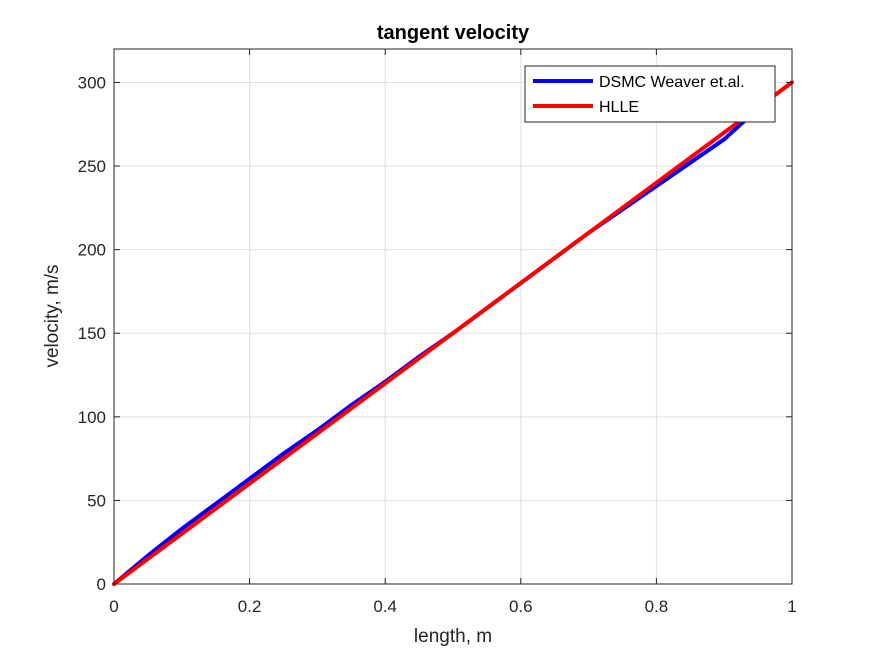 This screenshot has height=656, width=875. What do you see at coordinates (453, 33) in the screenshot?
I see `chart-title: tangent velocity` at bounding box center [453, 33].